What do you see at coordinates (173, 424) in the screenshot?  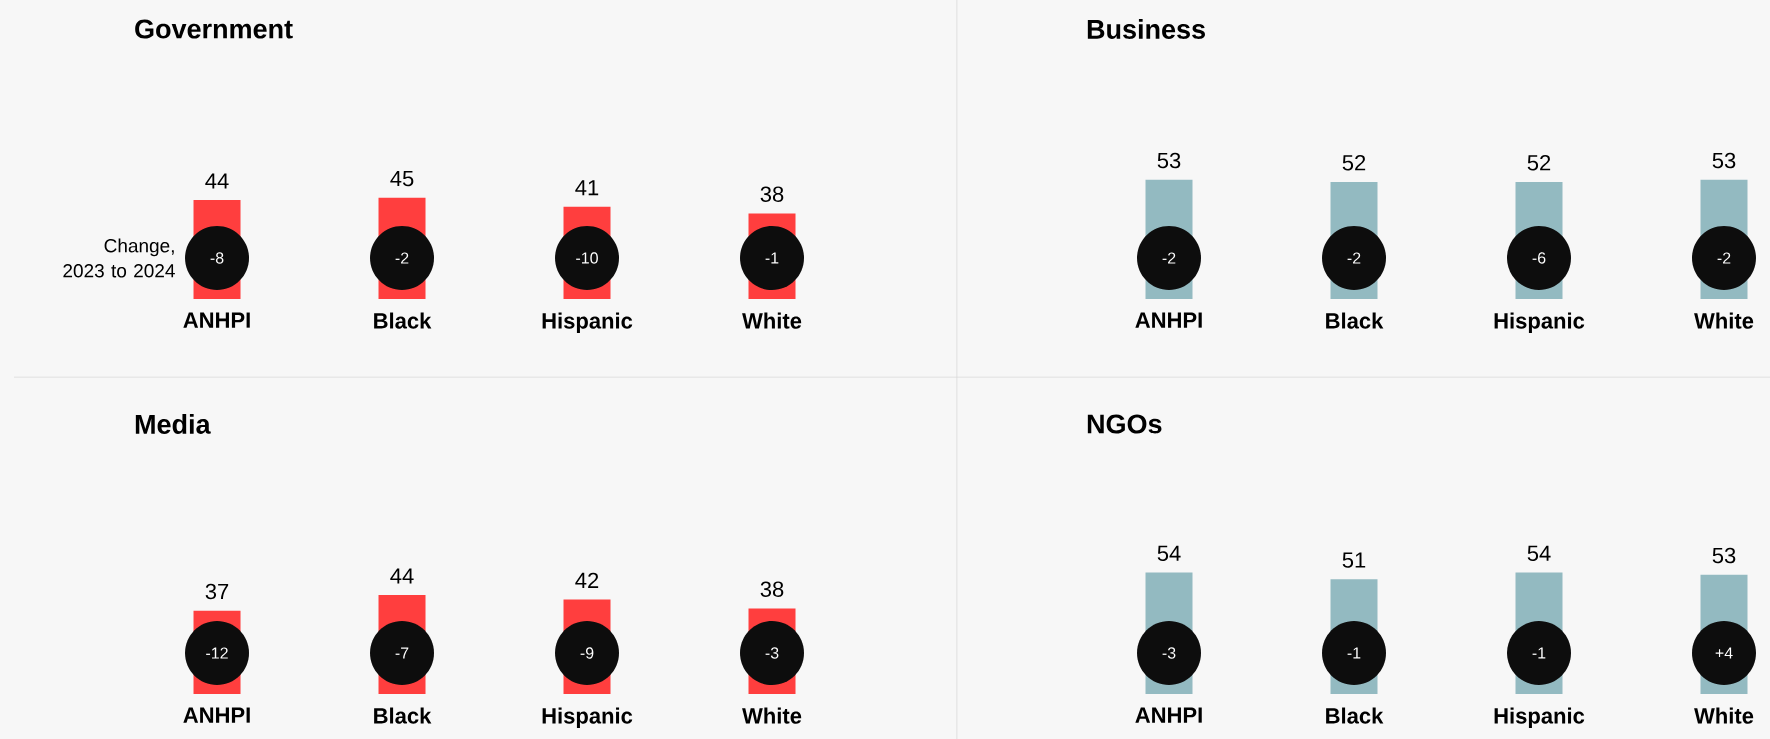 I see `chart-title: Media` at bounding box center [173, 424].